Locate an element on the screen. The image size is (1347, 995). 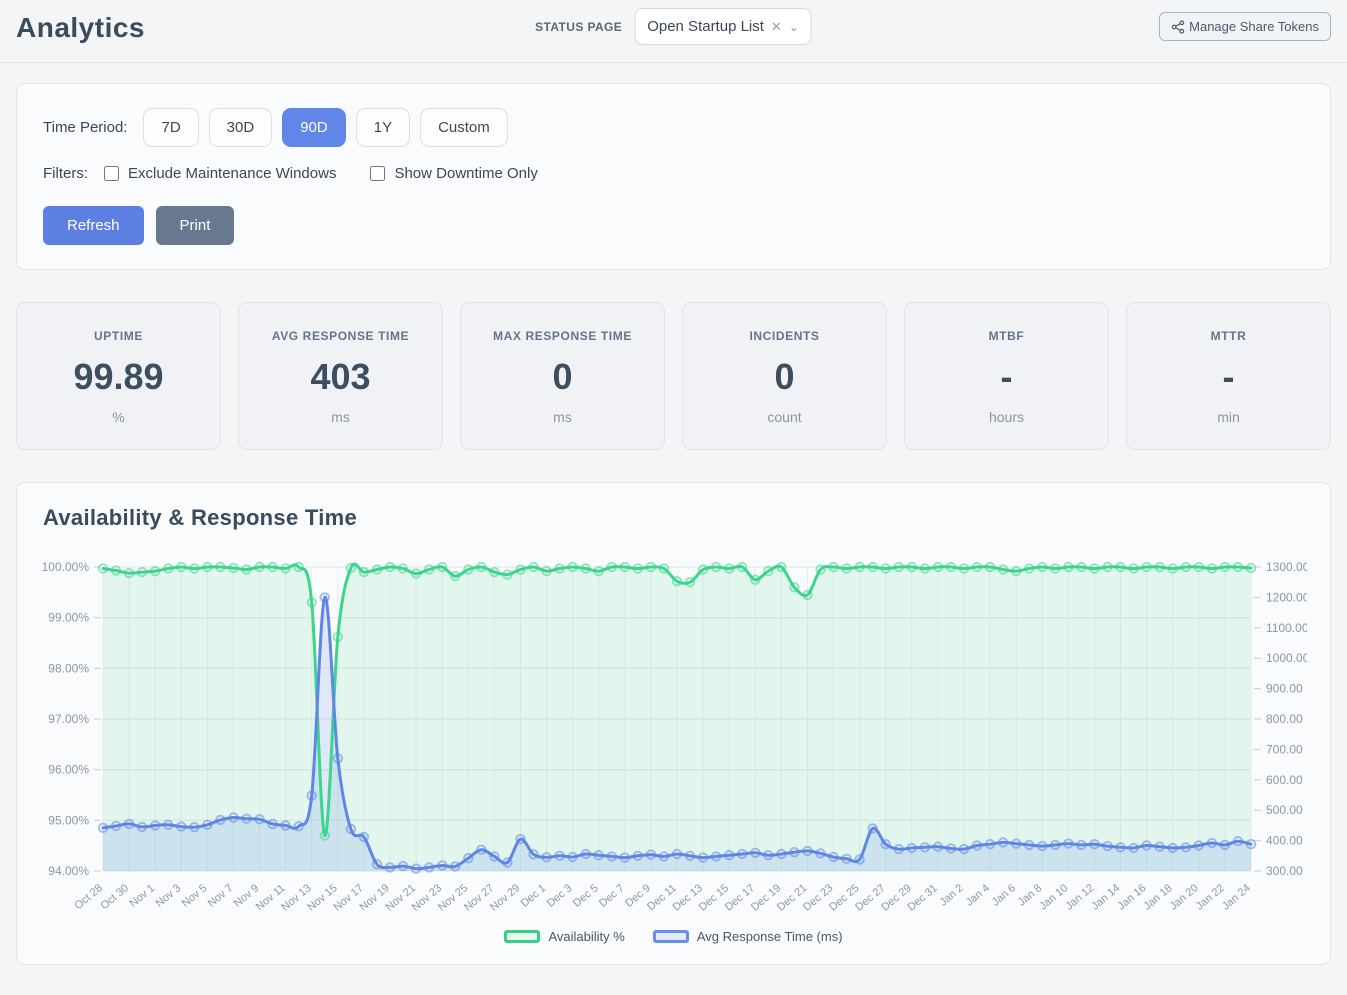
svg-text: Jan 2 is located at coordinates (952, 895).